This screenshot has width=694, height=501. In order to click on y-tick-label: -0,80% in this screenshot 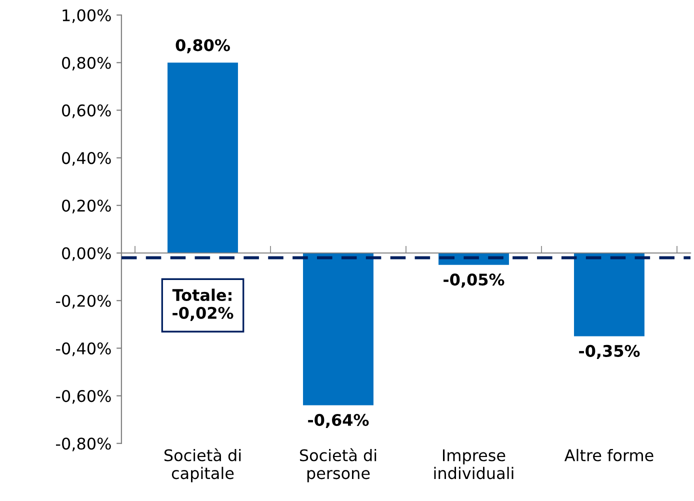, I will do `click(83, 445)`.